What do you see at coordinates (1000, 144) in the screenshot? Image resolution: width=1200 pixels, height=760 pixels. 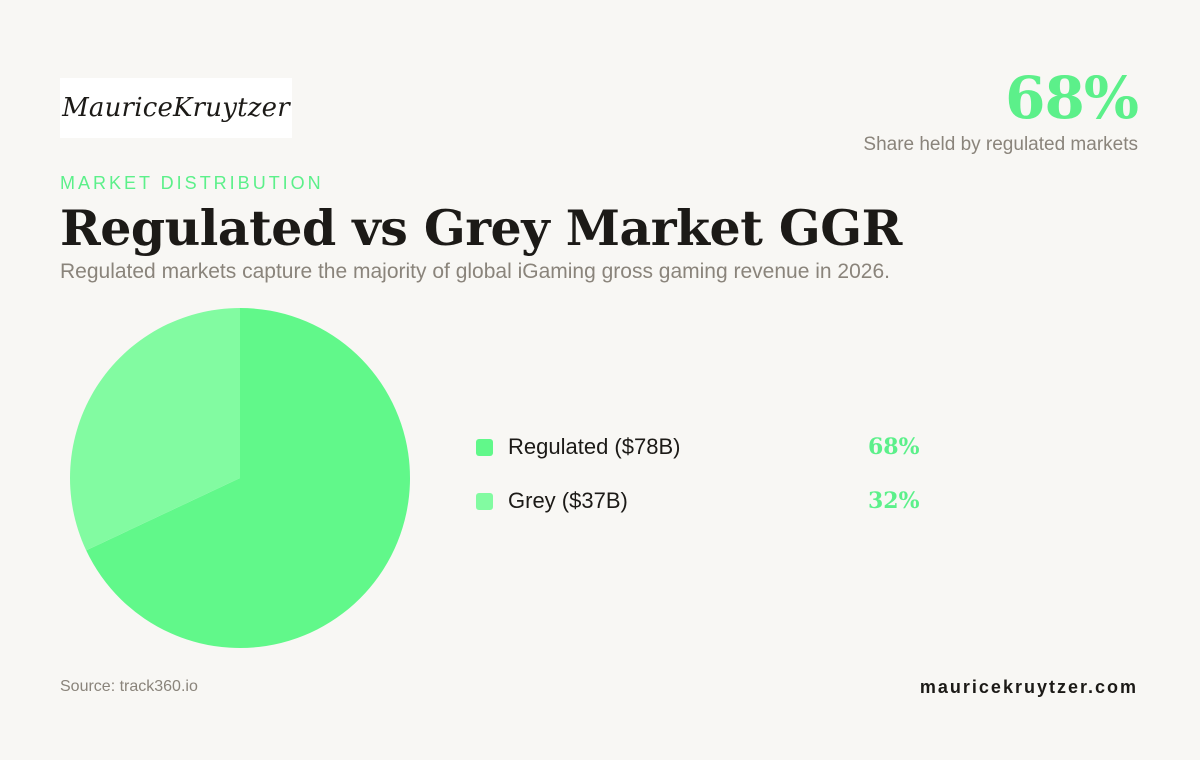 I see `kpi-label: Share held by regulated markets` at bounding box center [1000, 144].